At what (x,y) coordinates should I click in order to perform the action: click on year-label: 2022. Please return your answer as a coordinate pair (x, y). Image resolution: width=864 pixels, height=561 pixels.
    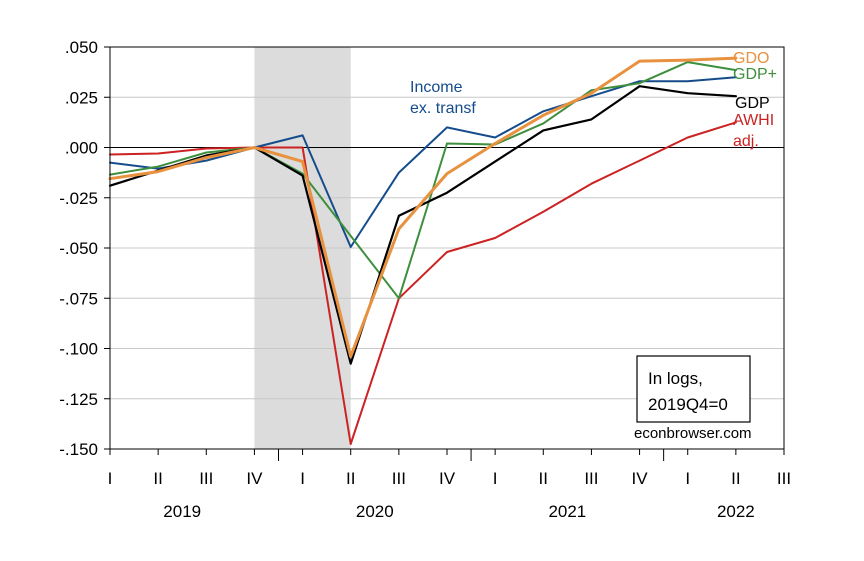
    Looking at the image, I should click on (736, 511).